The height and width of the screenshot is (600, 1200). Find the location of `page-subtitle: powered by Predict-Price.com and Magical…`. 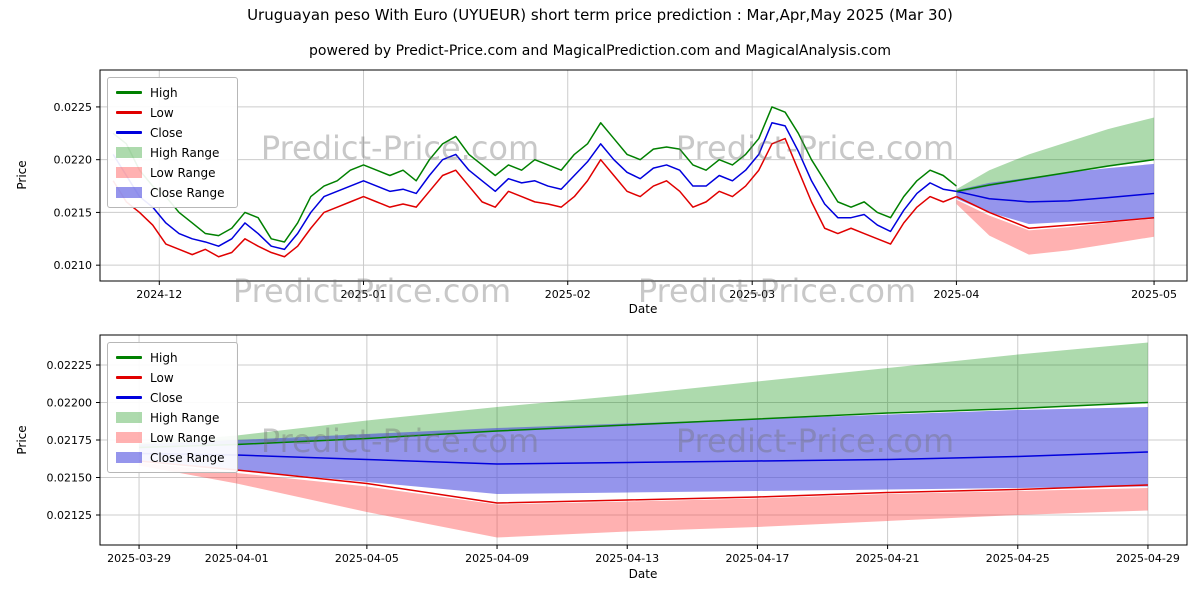

page-subtitle: powered by Predict-Price.com and Magical… is located at coordinates (600, 51).